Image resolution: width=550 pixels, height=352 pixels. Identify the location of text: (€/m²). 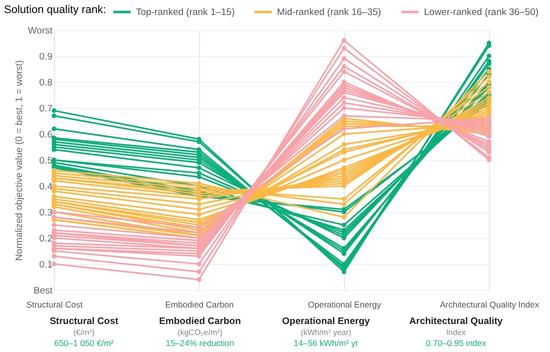
(84, 333).